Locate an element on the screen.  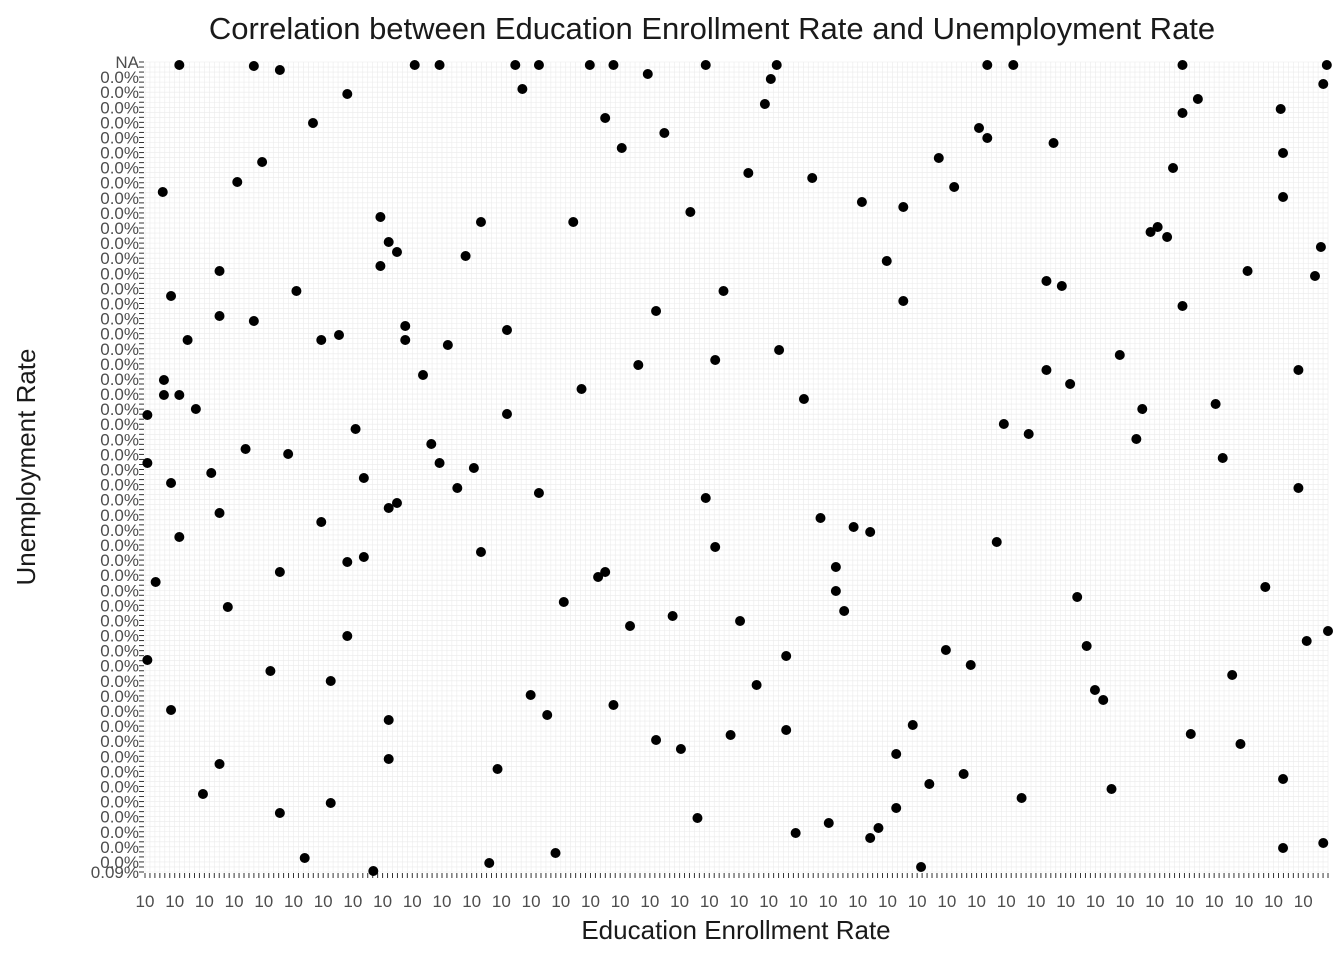
y-axis-ticks is located at coordinates (141, 467).